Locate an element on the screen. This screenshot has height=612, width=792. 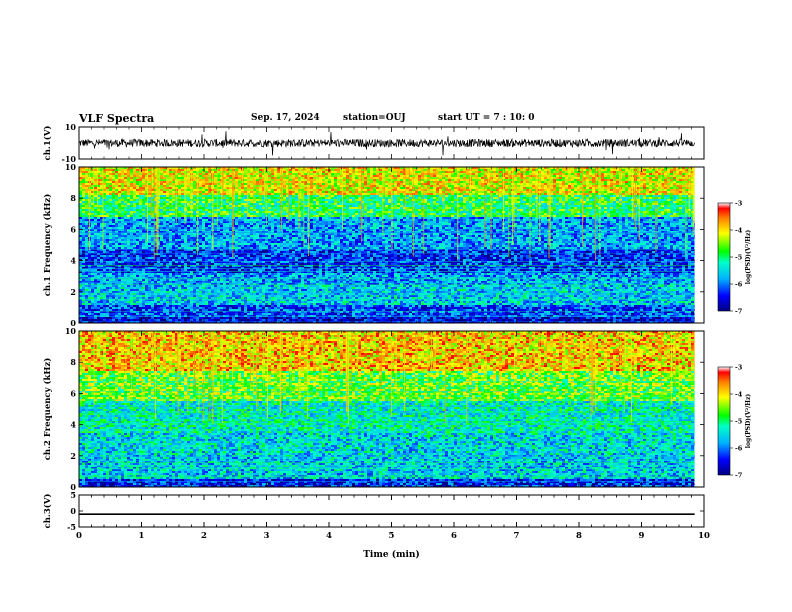
x-tick-label: 4 is located at coordinates (329, 536).